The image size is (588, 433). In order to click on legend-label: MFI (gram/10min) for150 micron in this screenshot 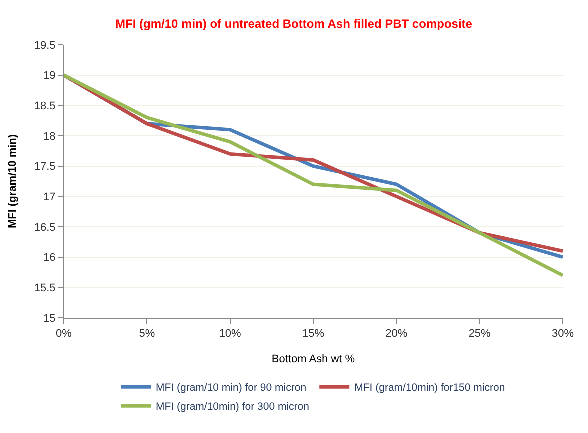, I will do `click(430, 388)`.